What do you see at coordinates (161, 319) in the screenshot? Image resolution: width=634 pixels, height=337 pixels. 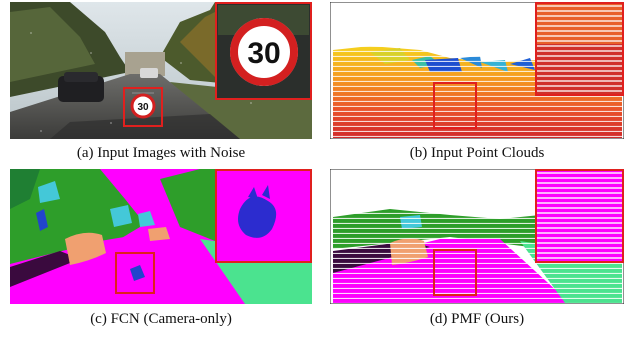 I see `caption-c: (c) FCN (Camera-only)` at bounding box center [161, 319].